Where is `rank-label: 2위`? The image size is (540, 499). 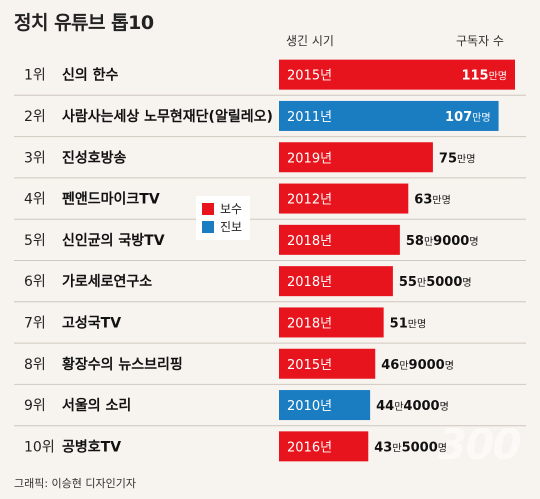
rank-label: 2위 is located at coordinates (35, 117).